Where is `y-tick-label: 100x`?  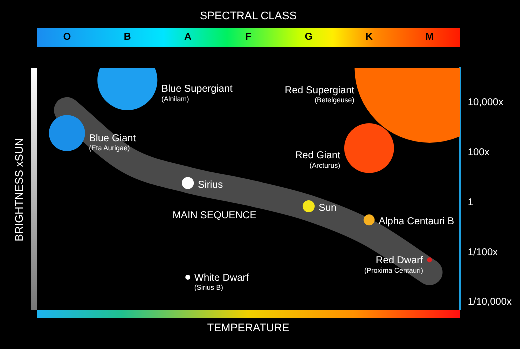
y-tick-label: 100x is located at coordinates (479, 153).